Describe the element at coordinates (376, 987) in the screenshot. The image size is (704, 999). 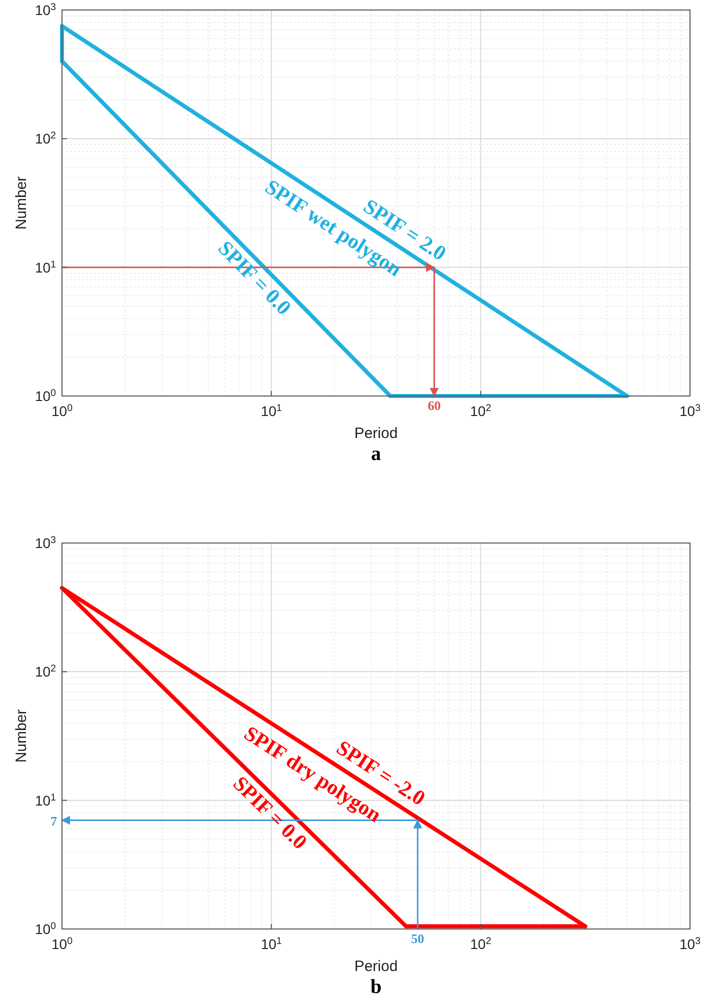
I see `text: b` at that location.